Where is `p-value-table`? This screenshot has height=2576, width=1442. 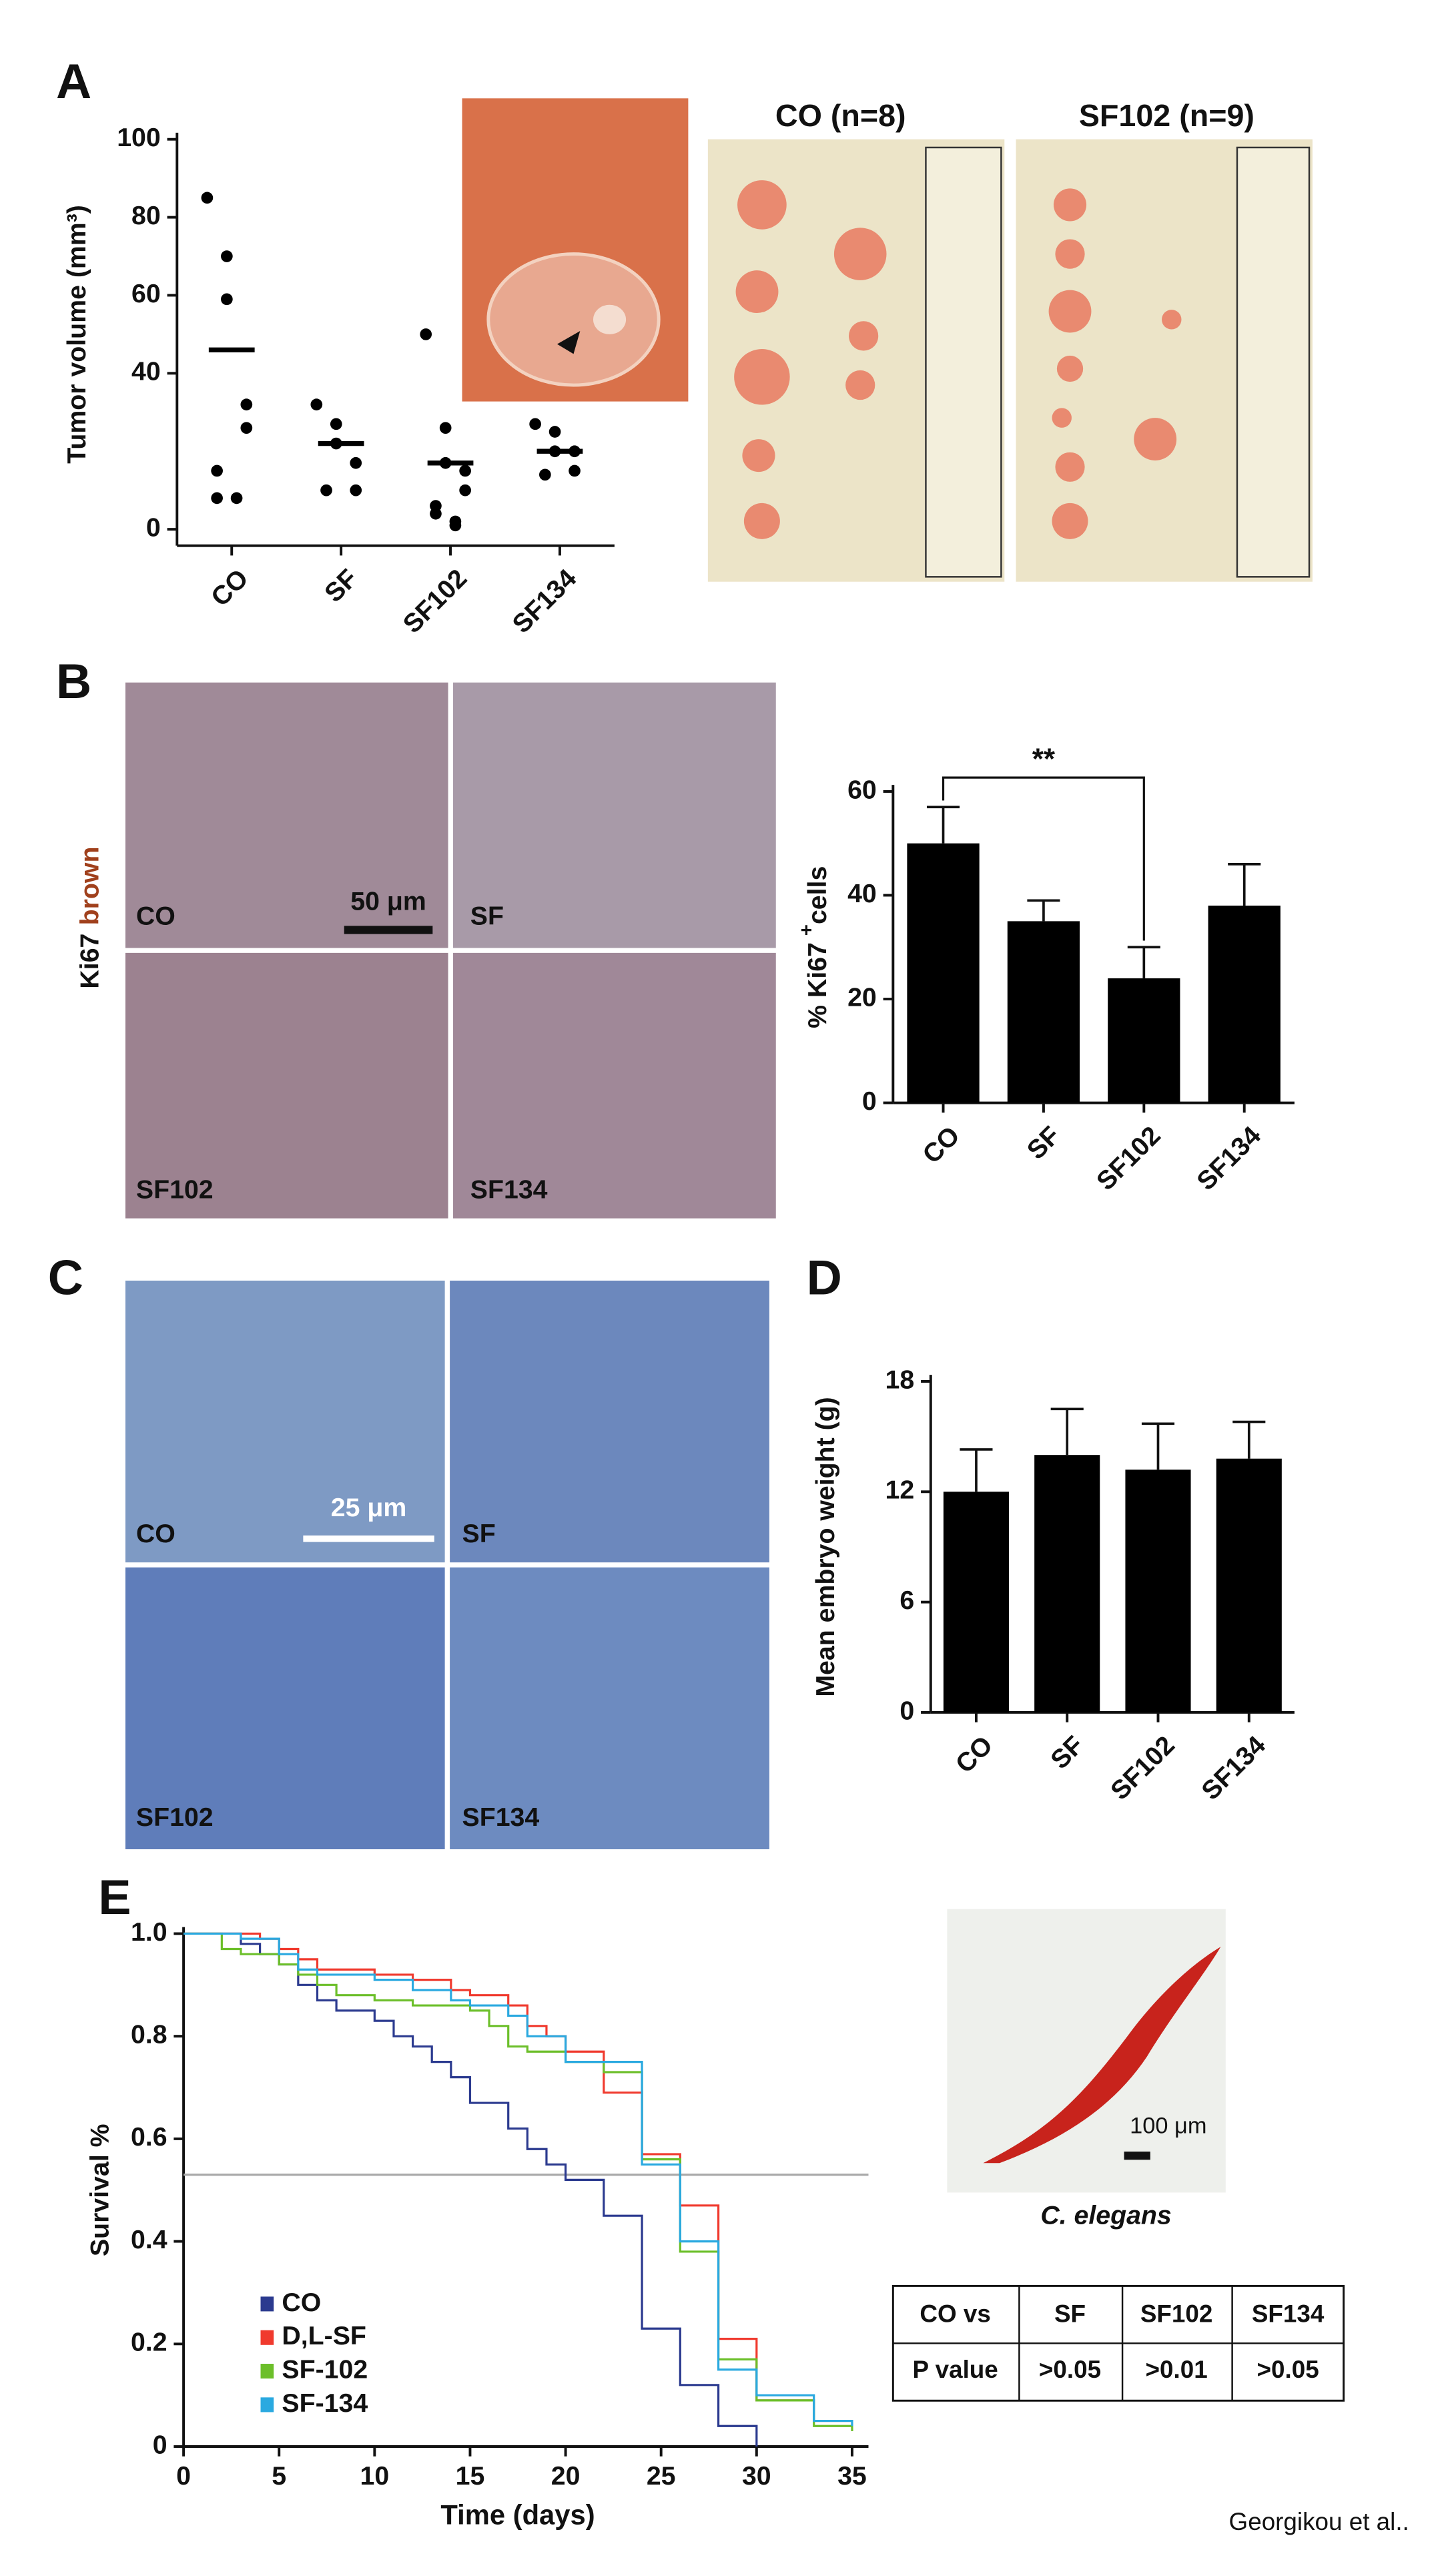 p-value-table is located at coordinates (1118, 2343).